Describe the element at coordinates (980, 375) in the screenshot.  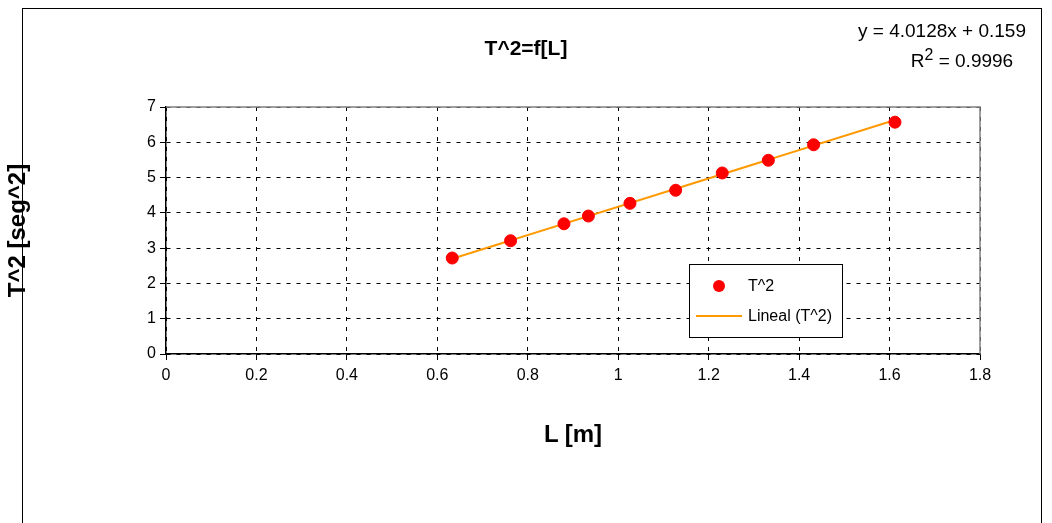
I see `x-tick-label: 1.8` at that location.